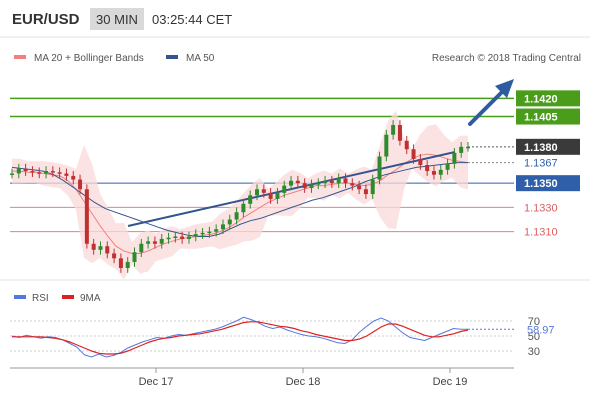  What do you see at coordinates (541, 148) in the screenshot?
I see `level-label-1.1380: 1.1380` at bounding box center [541, 148].